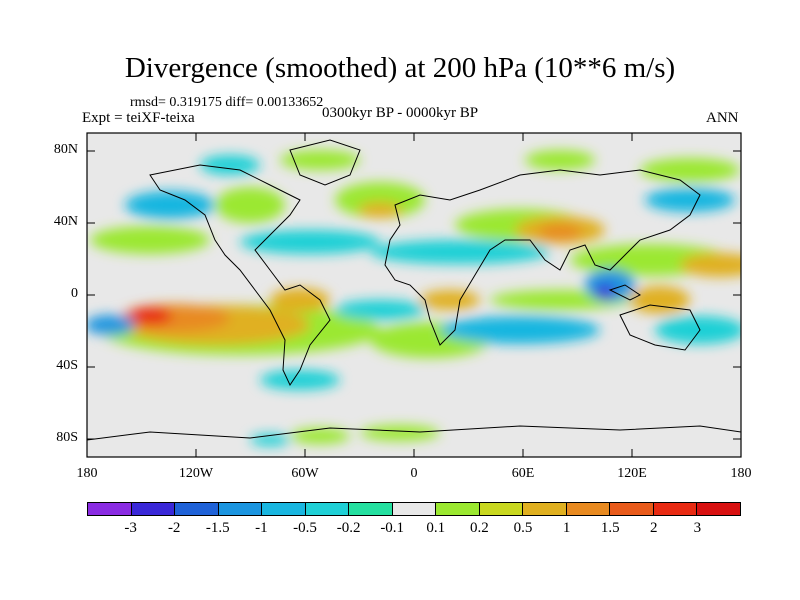  Describe the element at coordinates (392, 528) in the screenshot. I see `colorbar-label: -0.1` at that location.